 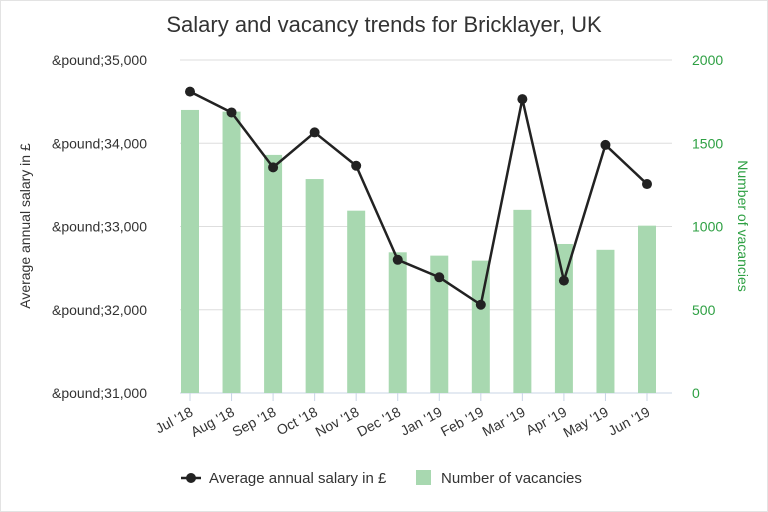 What do you see at coordinates (25, 226) in the screenshot?
I see `left-axis-title: Average annual salary in £` at bounding box center [25, 226].